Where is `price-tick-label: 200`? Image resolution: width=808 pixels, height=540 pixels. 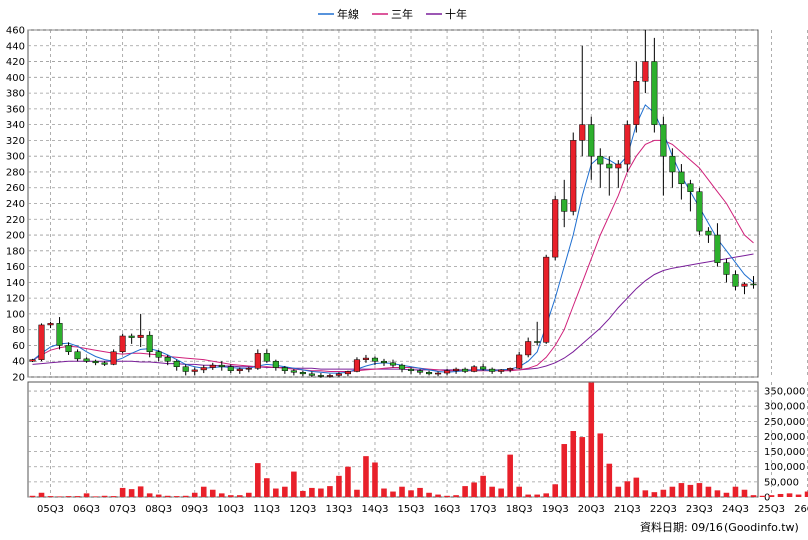
price-tick-label: 200 is located at coordinates (15, 236).